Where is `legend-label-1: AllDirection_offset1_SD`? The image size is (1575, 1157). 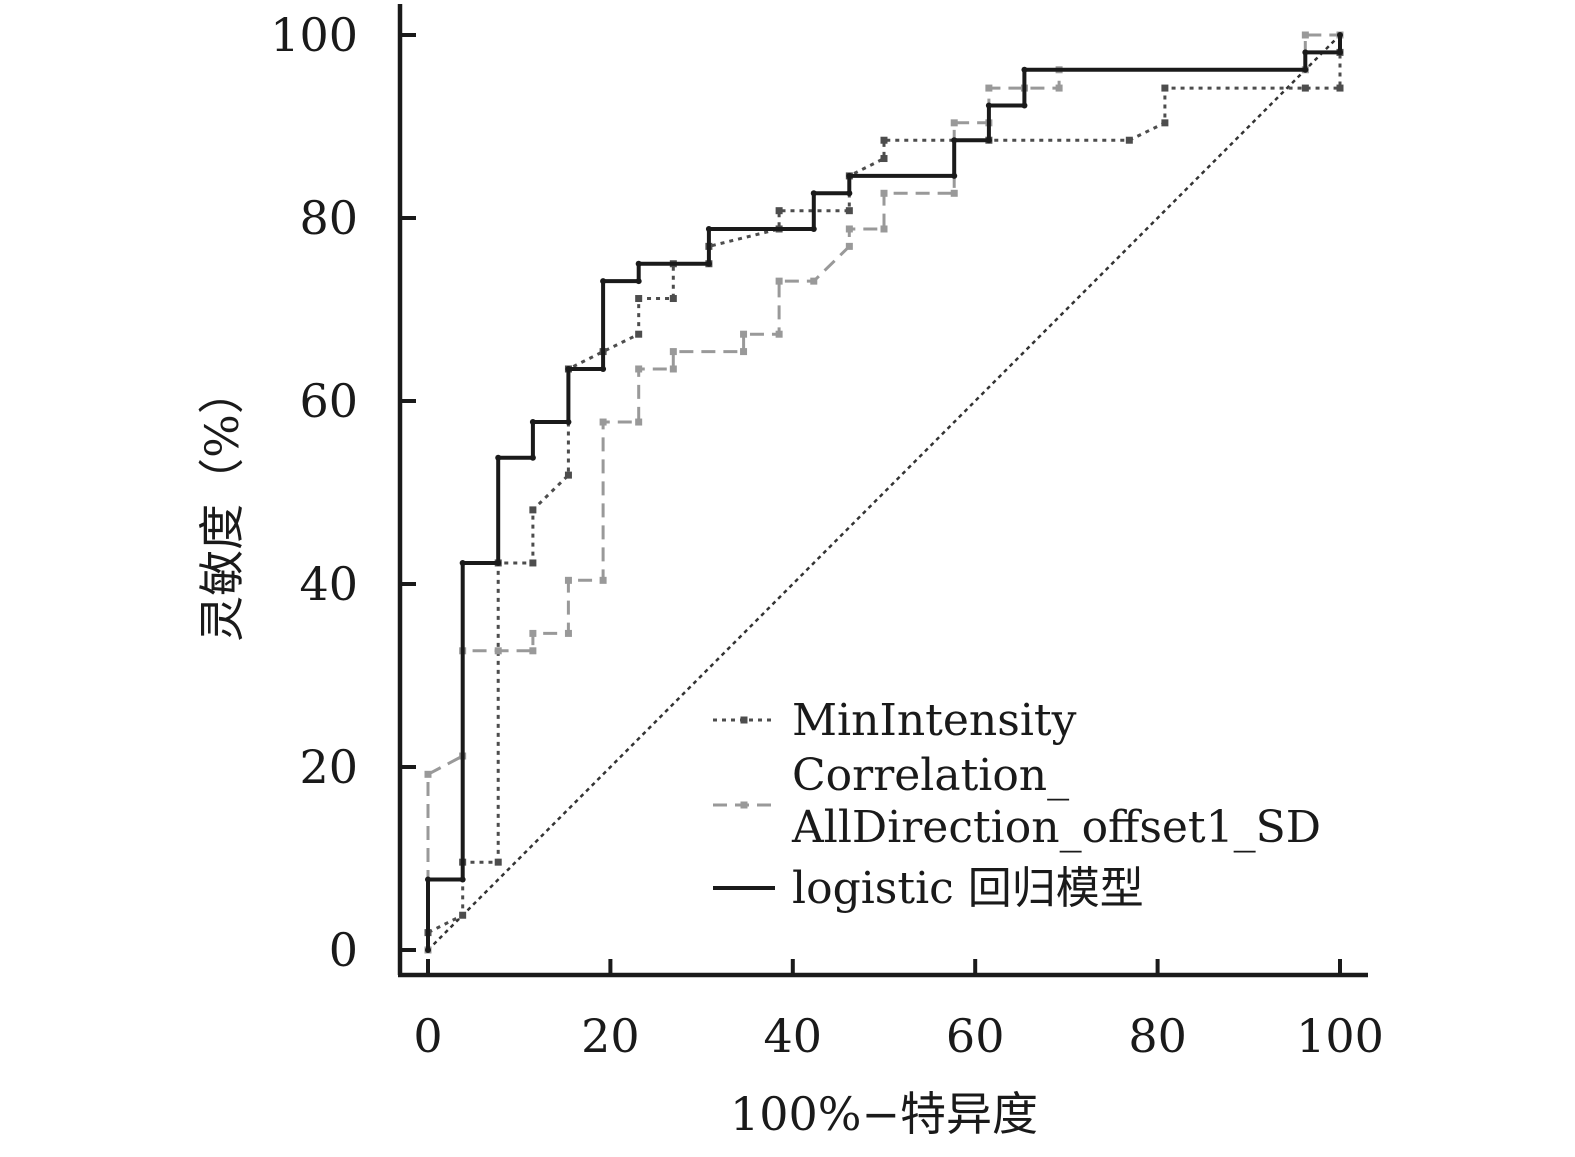
legend-label-1: AllDirection_offset1_SD is located at coordinates (1056, 827).